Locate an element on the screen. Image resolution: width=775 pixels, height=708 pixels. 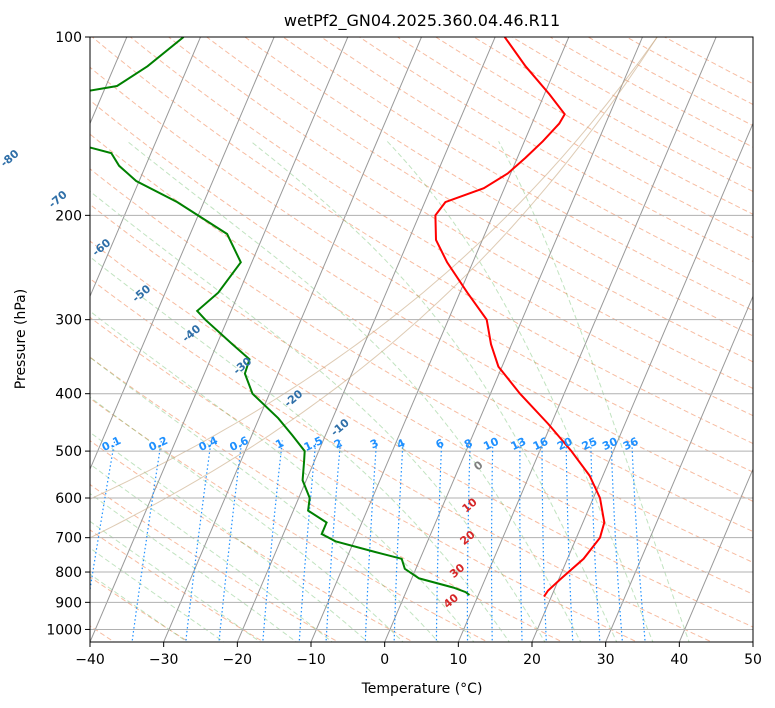
y-tick-label: 500 is located at coordinates (68, 452).